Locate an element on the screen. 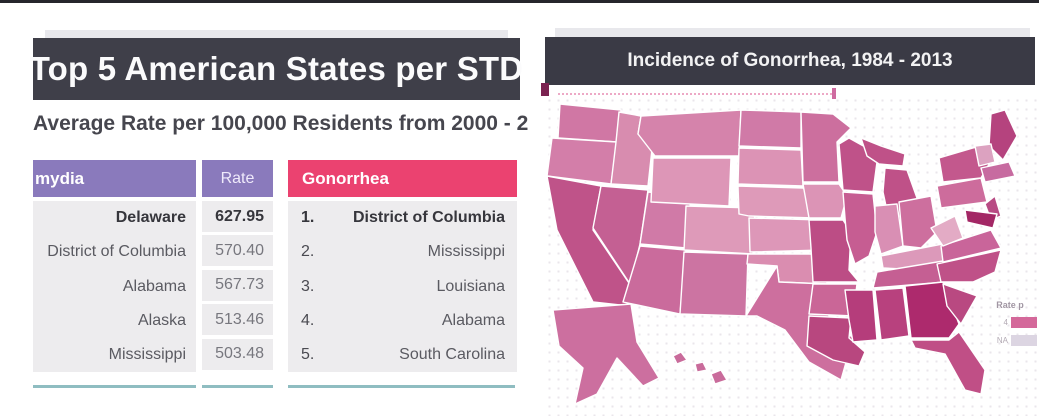 The height and width of the screenshot is (416, 1039). cropped-element-strip-left is located at coordinates (276, 34).